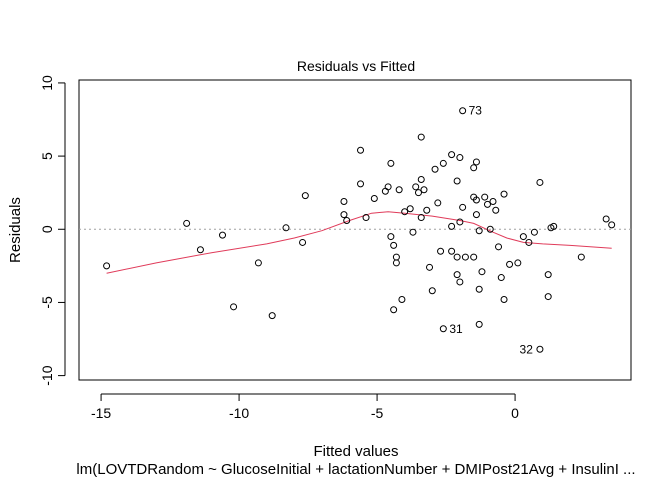 The width and height of the screenshot is (672, 480). Describe the element at coordinates (377, 413) in the screenshot. I see `x-tick-label: -5` at that location.